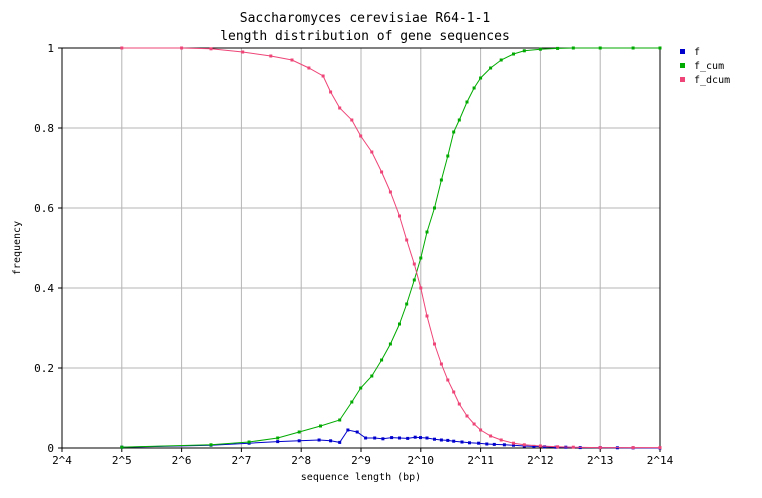 The height and width of the screenshot is (498, 762). What do you see at coordinates (540, 460) in the screenshot?
I see `x-tick-label: 2^12` at bounding box center [540, 460].